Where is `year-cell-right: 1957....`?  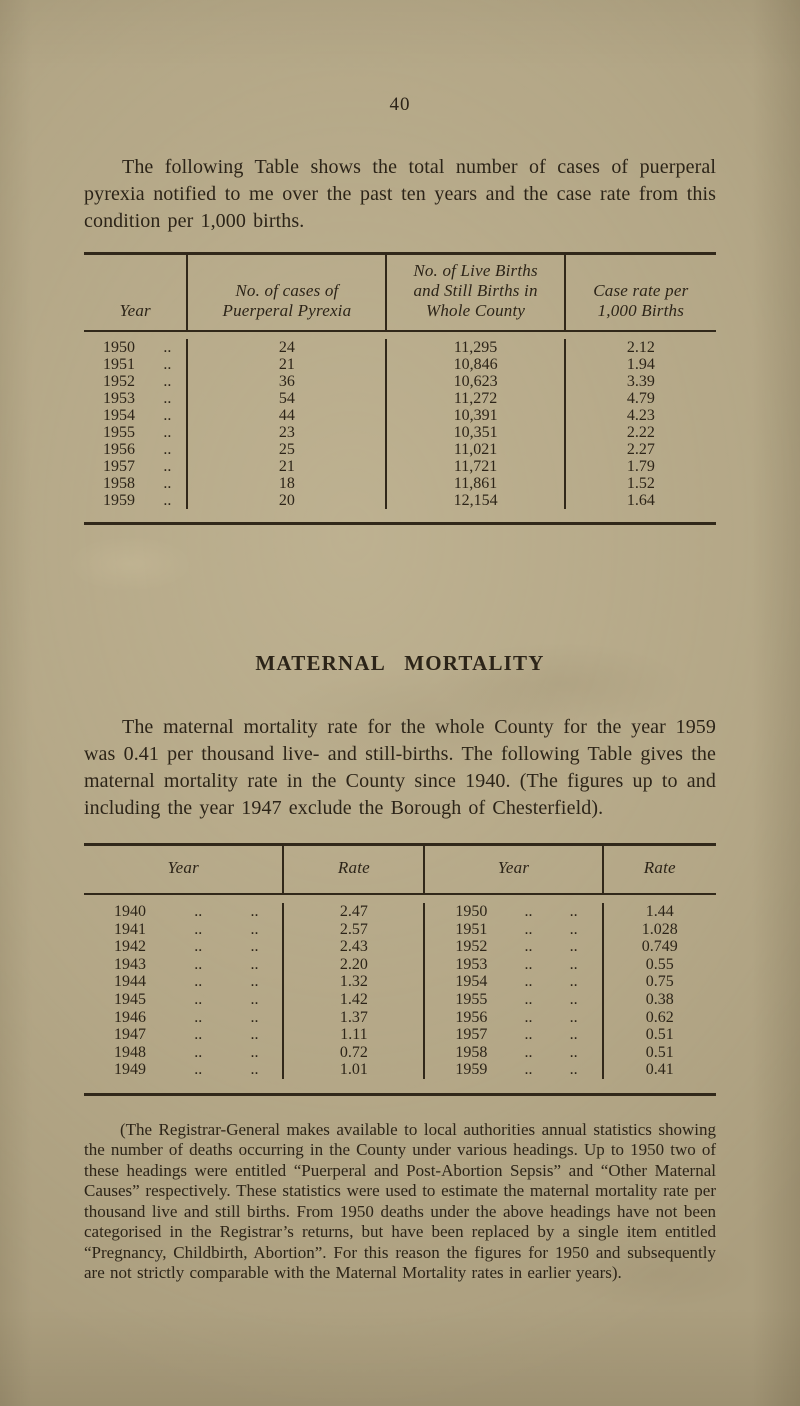
year-cell-right: 1957.... is located at coordinates (512, 1035).